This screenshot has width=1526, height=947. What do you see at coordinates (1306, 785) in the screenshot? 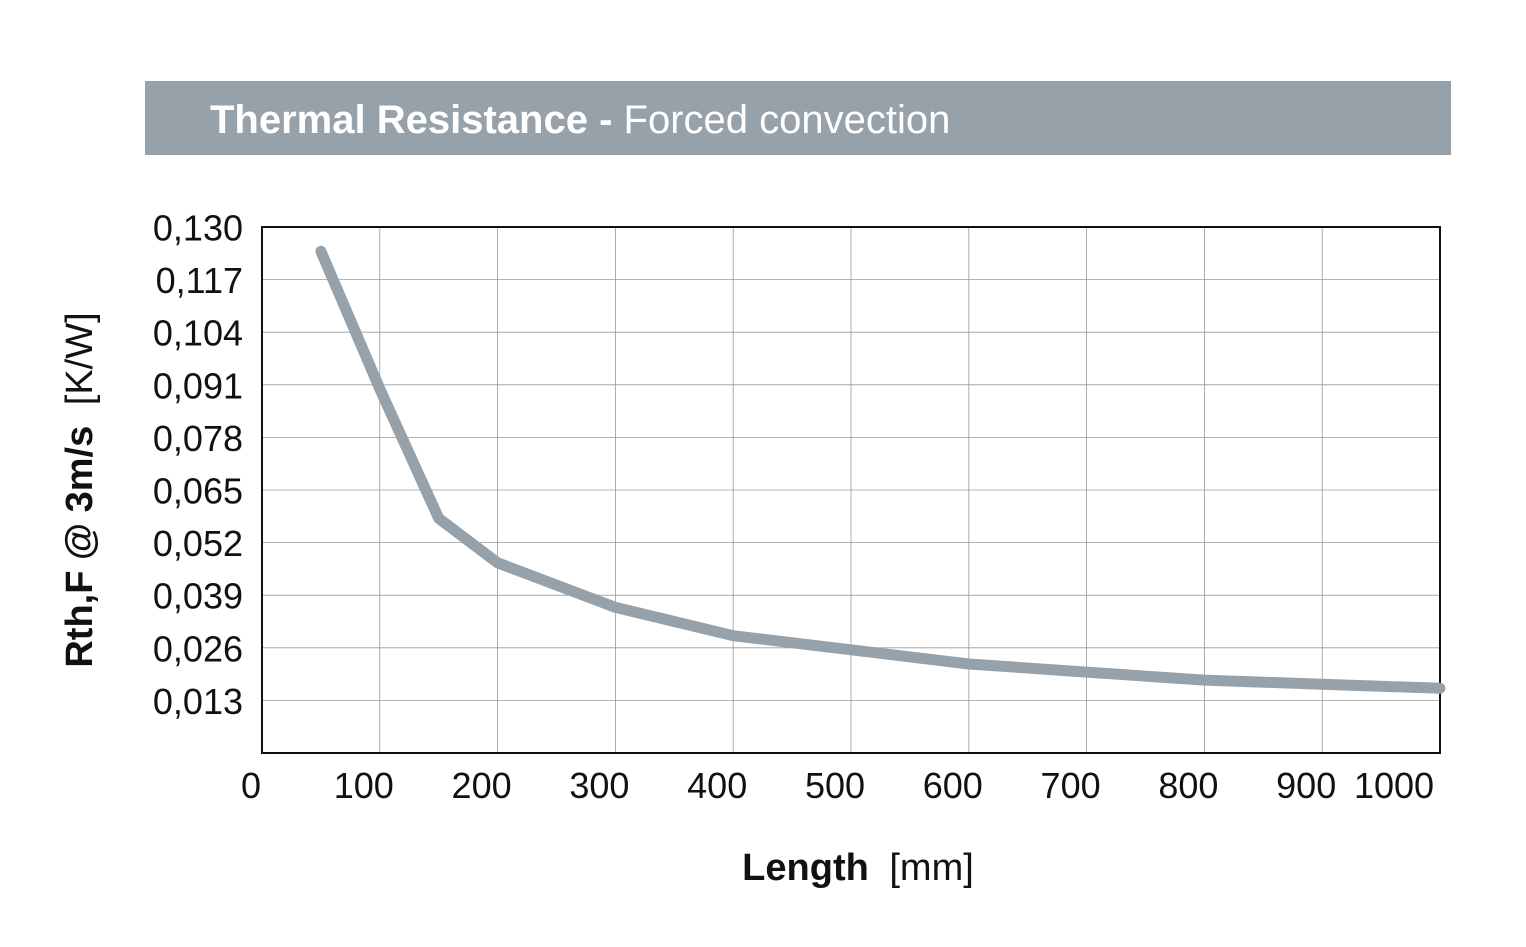
I see `x-tick-label: 900` at bounding box center [1306, 785].